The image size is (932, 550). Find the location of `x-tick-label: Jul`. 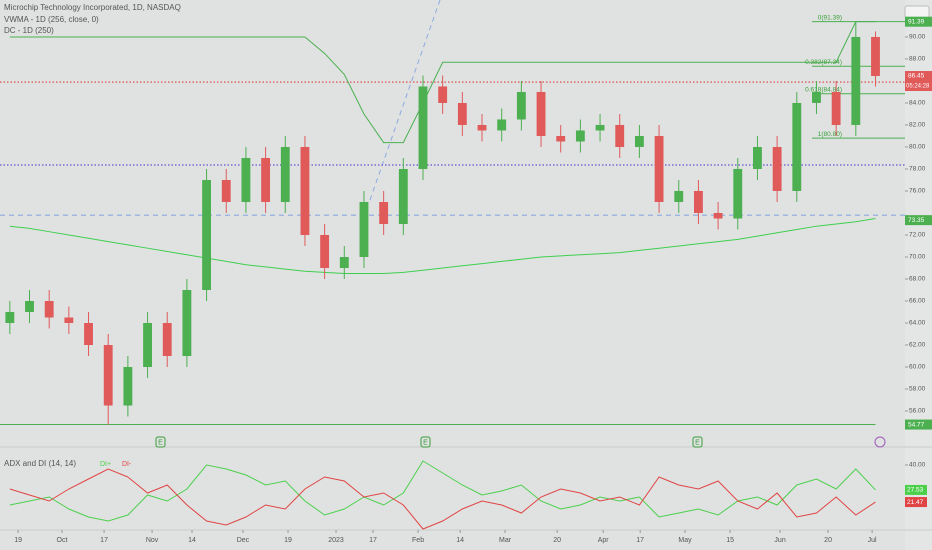

x-tick-label: Jul is located at coordinates (872, 540).